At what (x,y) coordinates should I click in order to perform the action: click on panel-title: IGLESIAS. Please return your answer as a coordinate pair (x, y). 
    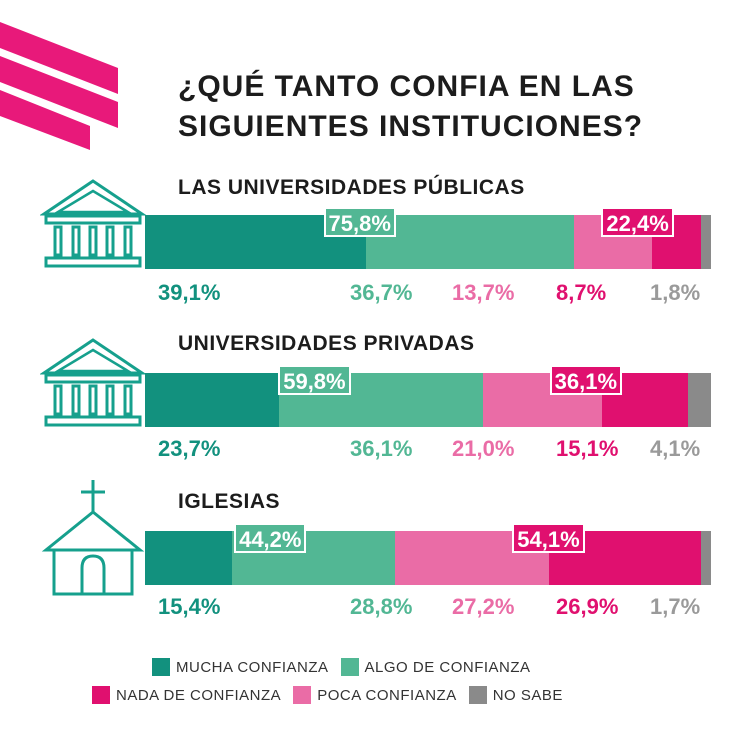
    Looking at the image, I should click on (229, 501).